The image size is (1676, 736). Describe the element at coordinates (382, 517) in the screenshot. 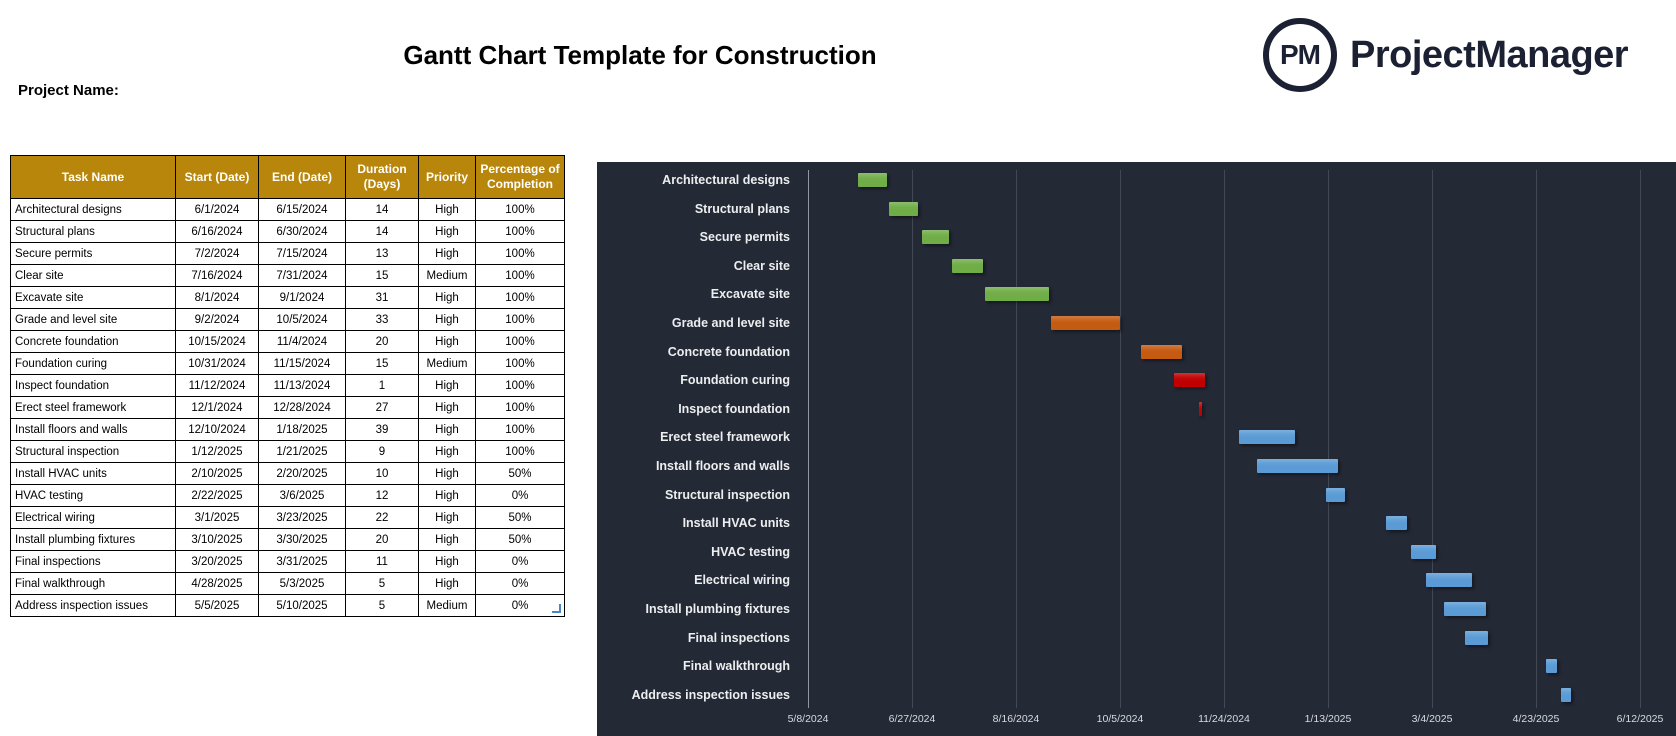

I see `table-cell: 22` at that location.